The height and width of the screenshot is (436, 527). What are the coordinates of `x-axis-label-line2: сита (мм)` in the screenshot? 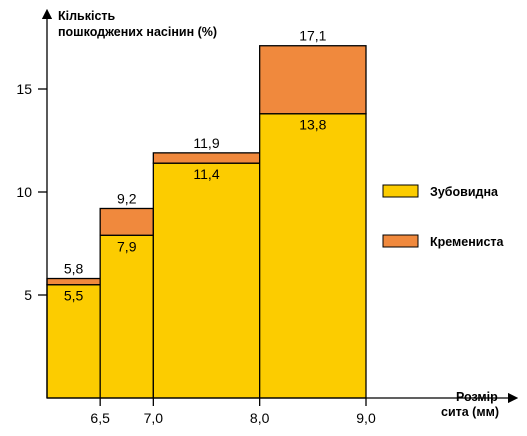 It's located at (470, 412).